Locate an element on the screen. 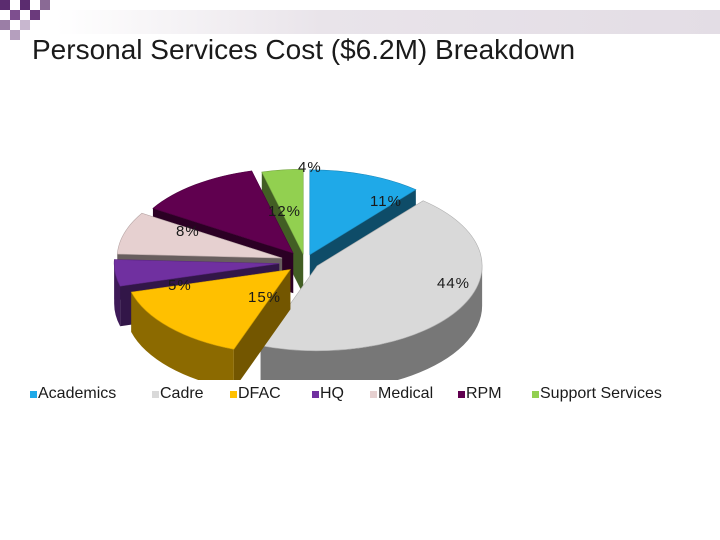 The height and width of the screenshot is (540, 720). slide-title: Personal Services Cost ($6.2M) Breakdown is located at coordinates (304, 49).